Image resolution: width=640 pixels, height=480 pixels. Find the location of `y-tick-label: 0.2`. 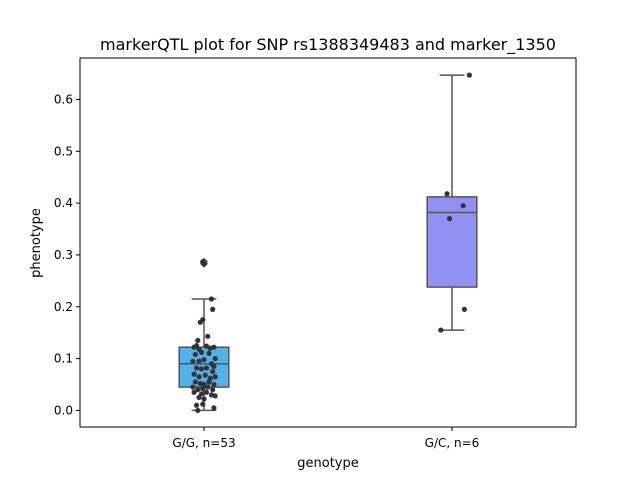

y-tick-label: 0.2 is located at coordinates (63, 307).